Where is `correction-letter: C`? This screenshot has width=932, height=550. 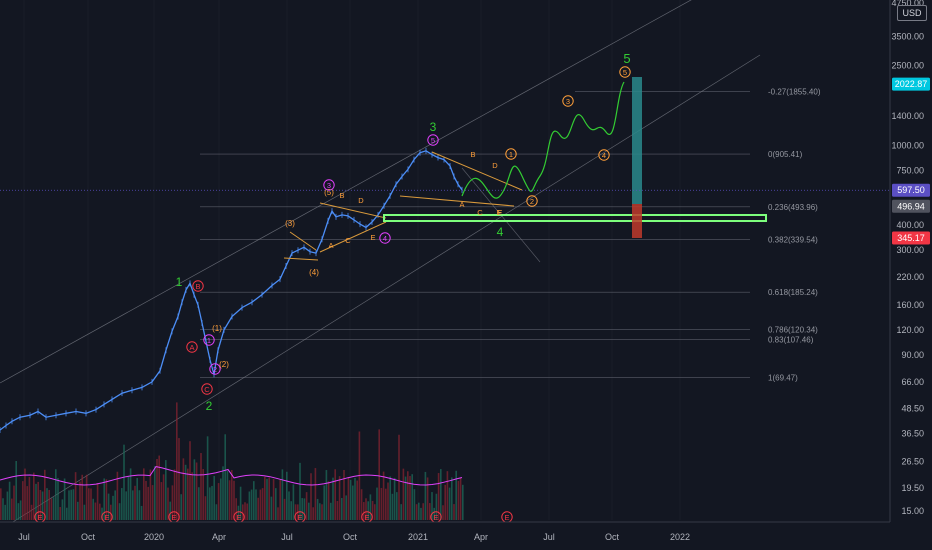
correction-letter: C is located at coordinates (348, 240).